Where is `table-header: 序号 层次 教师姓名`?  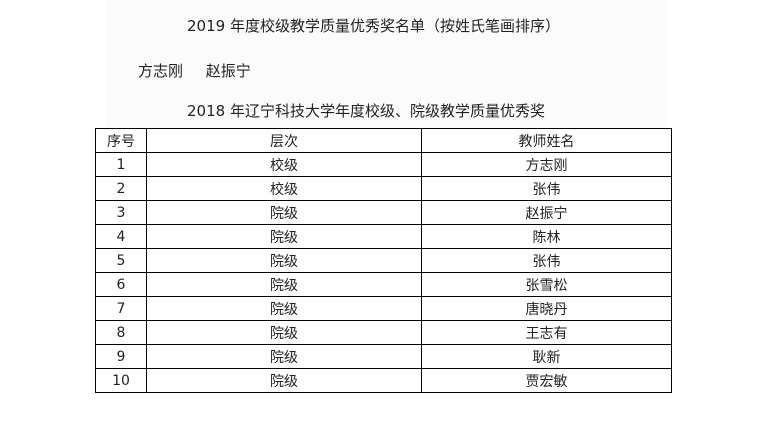
table-header: 序号 层次 教师姓名 is located at coordinates (383, 140).